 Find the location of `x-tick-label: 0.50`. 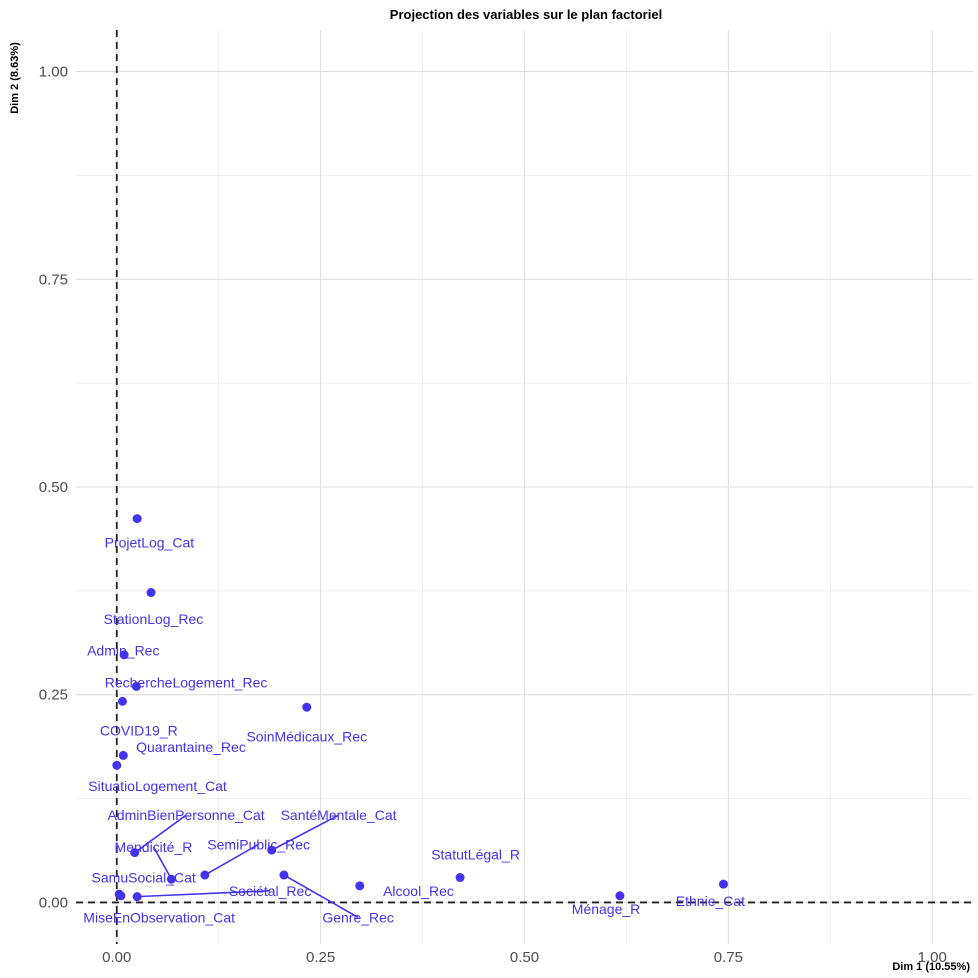

x-tick-label: 0.50 is located at coordinates (524, 957).